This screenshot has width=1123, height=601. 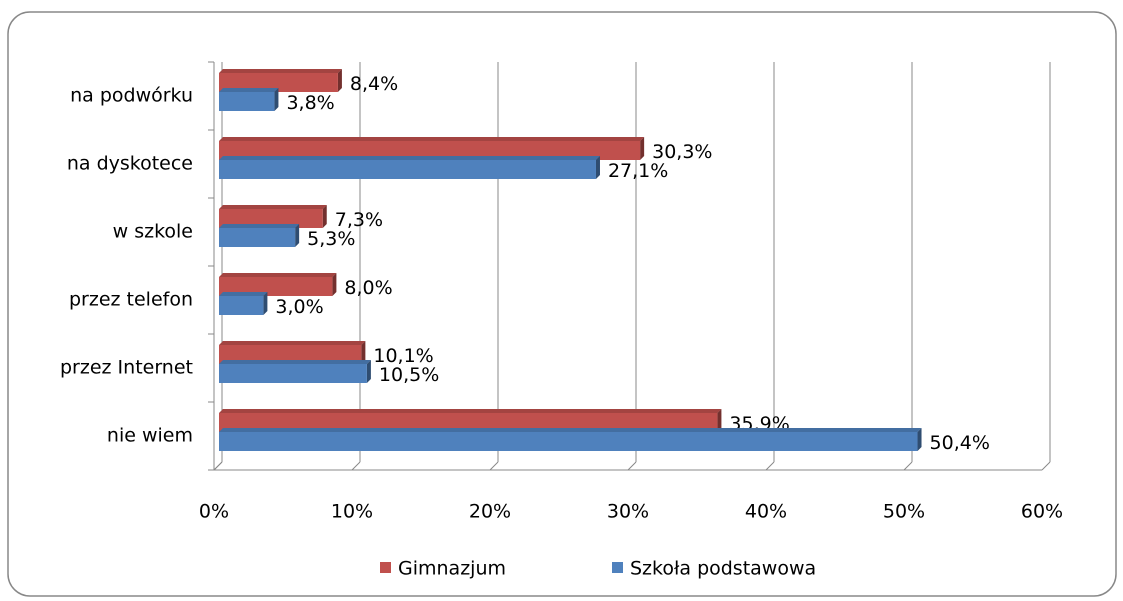 What do you see at coordinates (1042, 512) in the screenshot?
I see `x-tick-label: 60%` at bounding box center [1042, 512].